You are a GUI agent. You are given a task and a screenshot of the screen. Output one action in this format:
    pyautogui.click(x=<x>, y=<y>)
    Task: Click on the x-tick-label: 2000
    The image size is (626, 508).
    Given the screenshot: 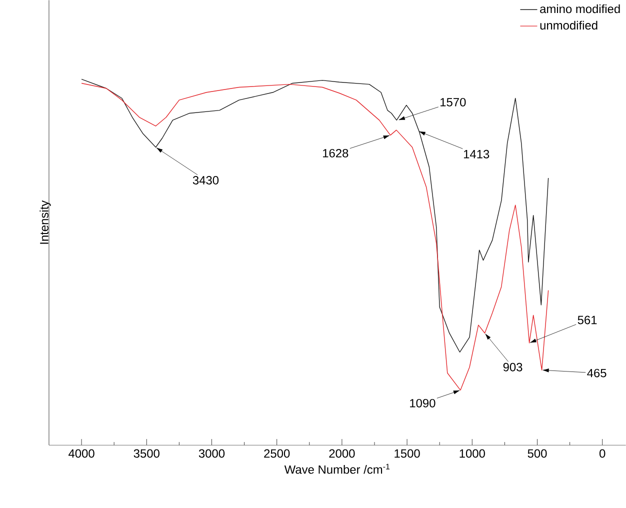 What is the action you would take?
    pyautogui.click(x=342, y=453)
    